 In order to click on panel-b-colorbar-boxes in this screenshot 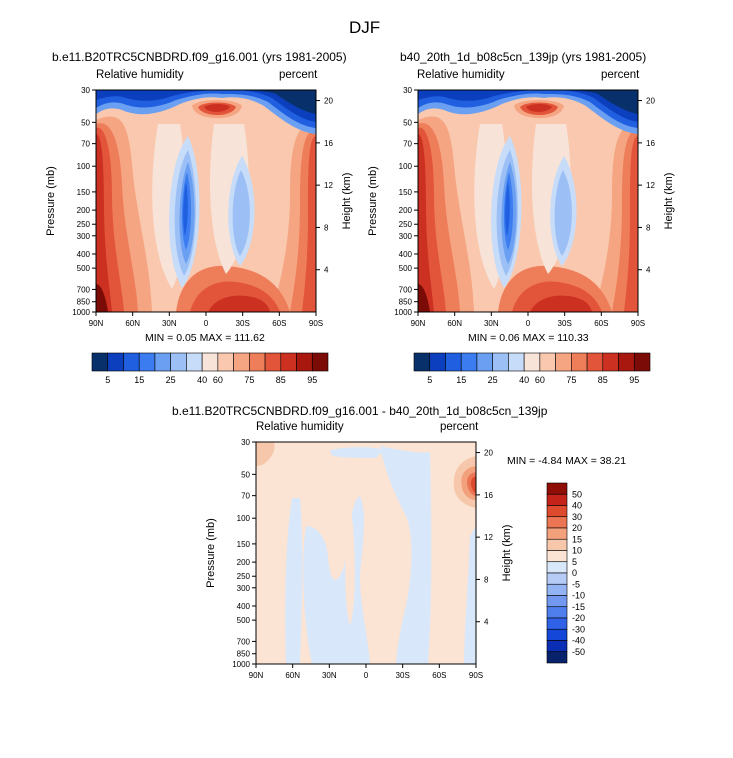, I will do `click(532, 362)`.